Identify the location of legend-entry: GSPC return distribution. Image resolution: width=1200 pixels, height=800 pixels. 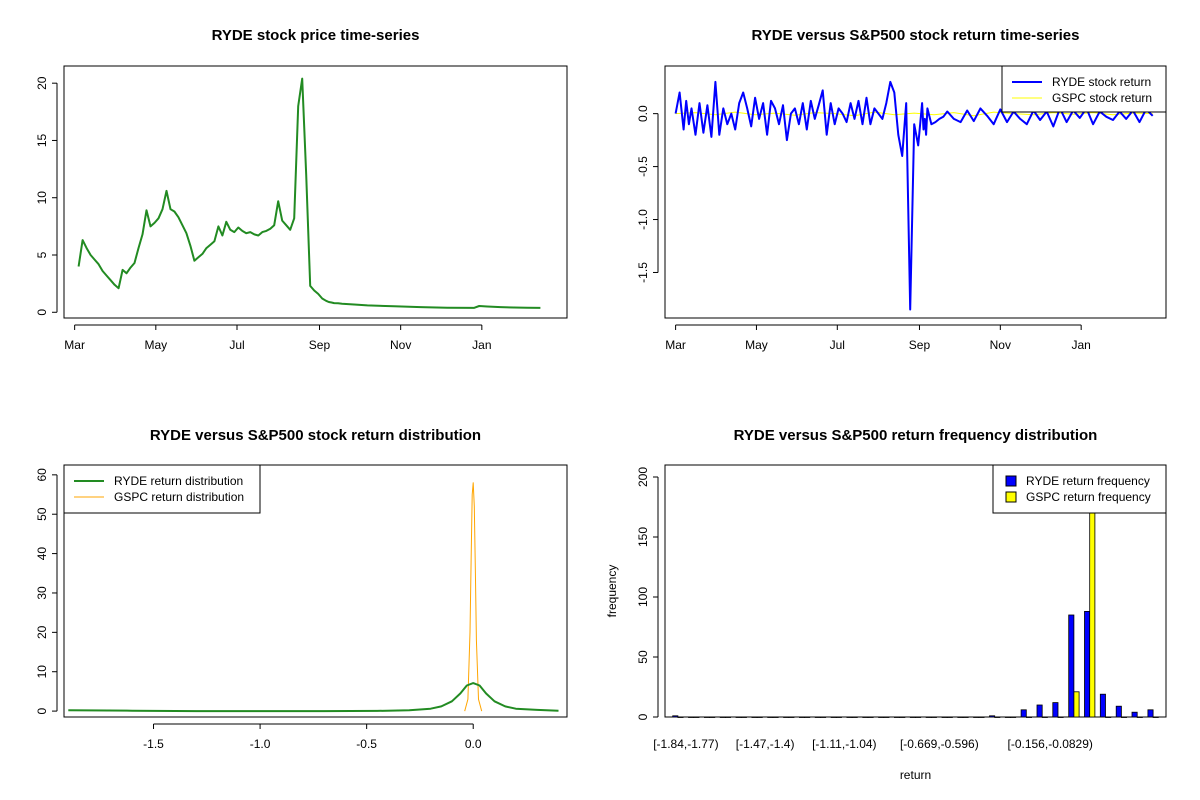
(179, 497).